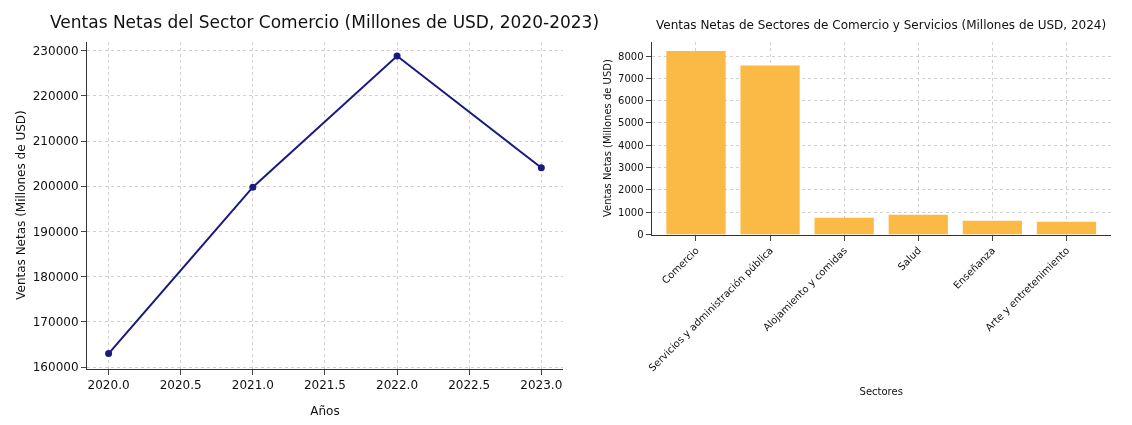 This screenshot has height=425, width=1132. What do you see at coordinates (469, 384) in the screenshot?
I see `x-tick-label: 2022.5` at bounding box center [469, 384].